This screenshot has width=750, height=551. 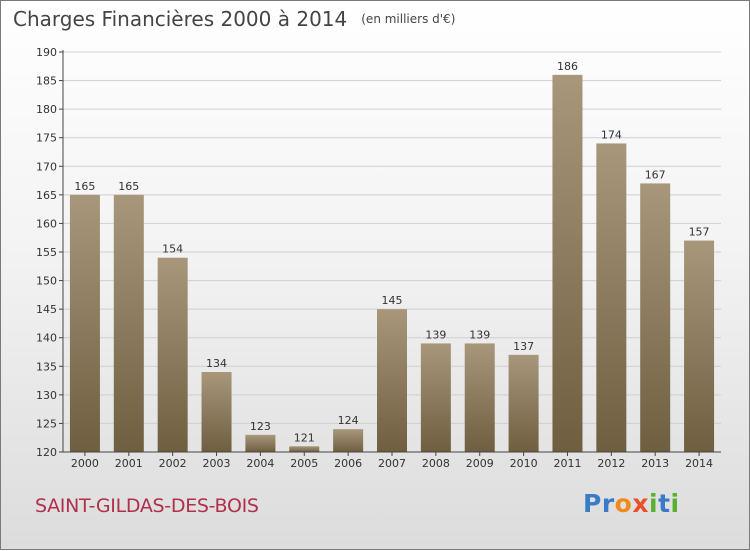 What do you see at coordinates (46, 81) in the screenshot?
I see `y-tick-label: 185` at bounding box center [46, 81].